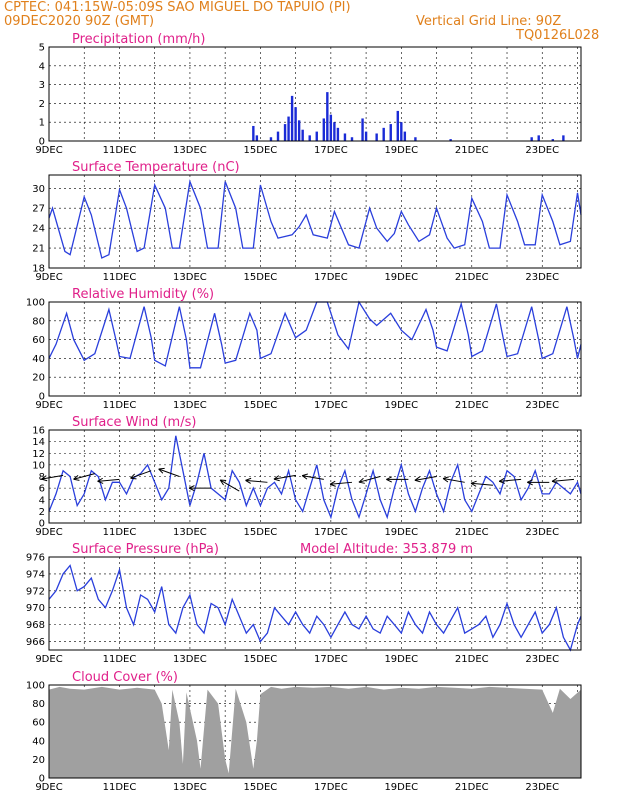  I want to click on panel-title: Cloud Cover (%), so click(125, 677).